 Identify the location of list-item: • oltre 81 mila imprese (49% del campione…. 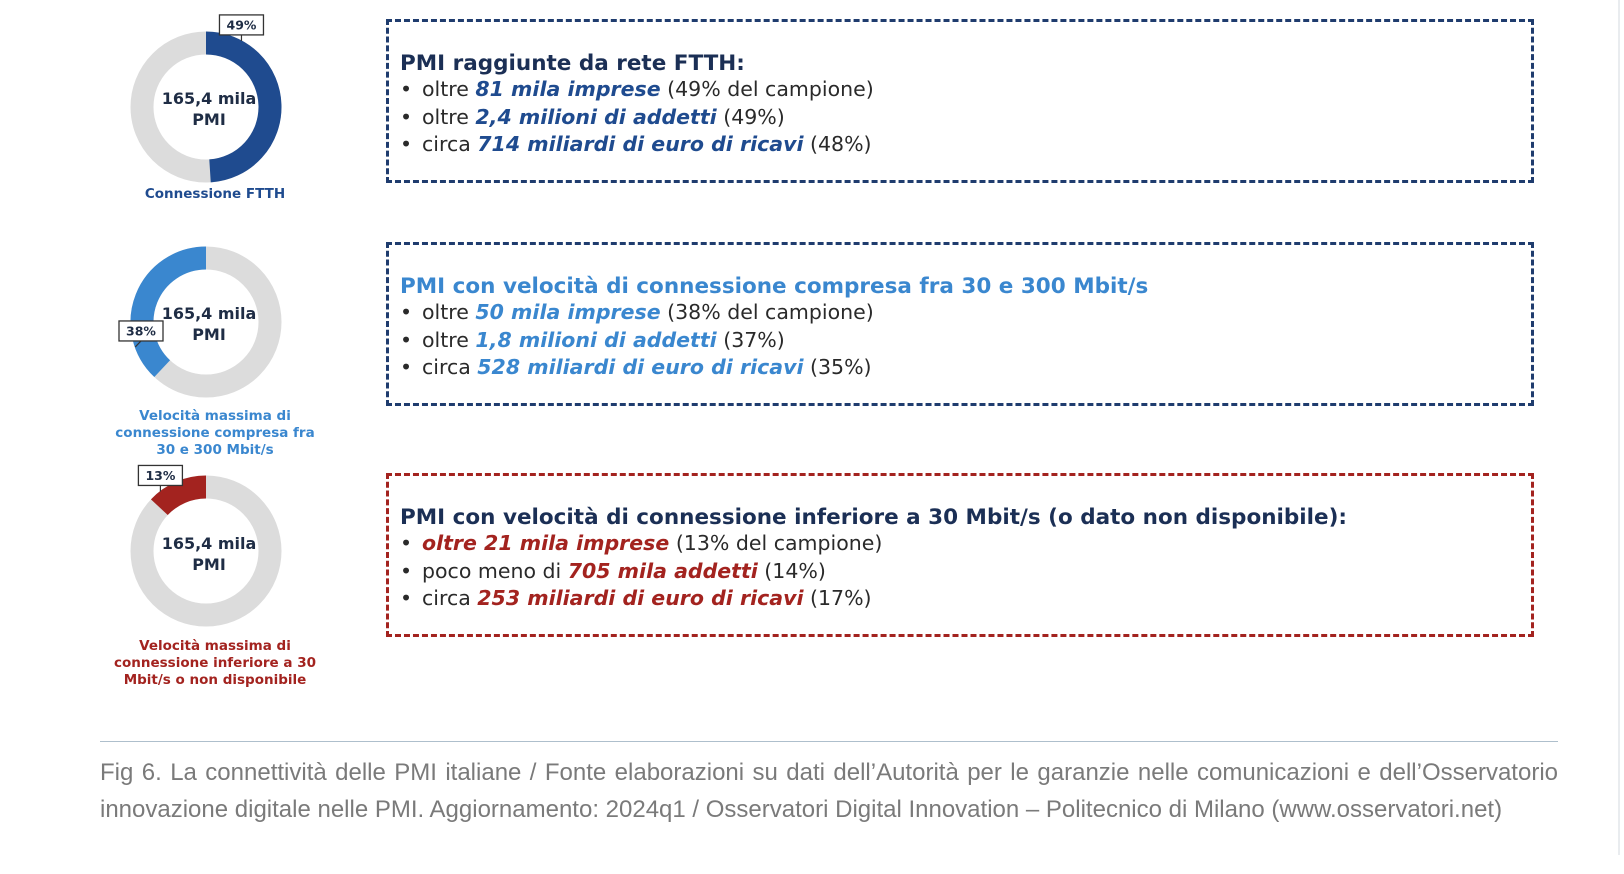
(965, 90).